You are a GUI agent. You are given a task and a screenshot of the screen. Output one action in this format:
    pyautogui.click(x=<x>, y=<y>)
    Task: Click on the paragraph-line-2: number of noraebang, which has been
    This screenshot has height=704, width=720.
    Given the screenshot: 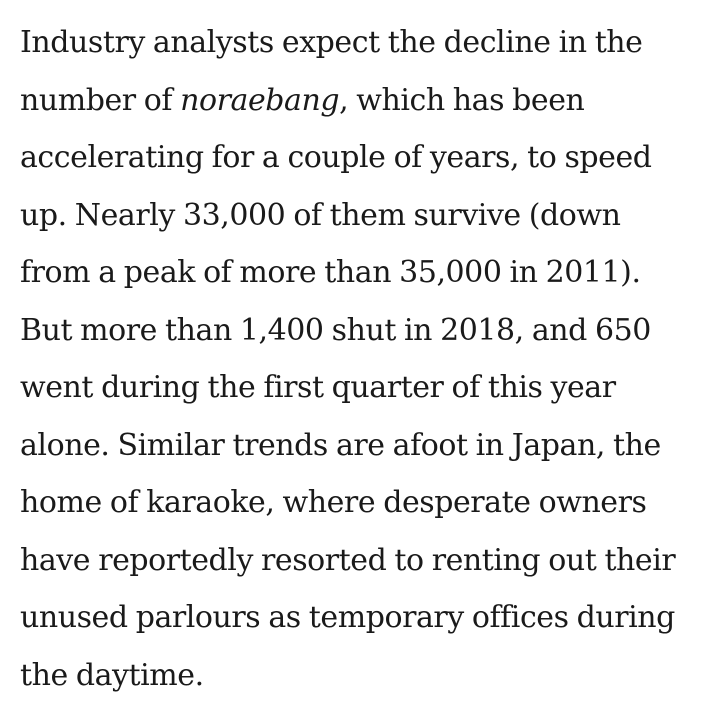 What is the action you would take?
    pyautogui.click(x=365, y=101)
    